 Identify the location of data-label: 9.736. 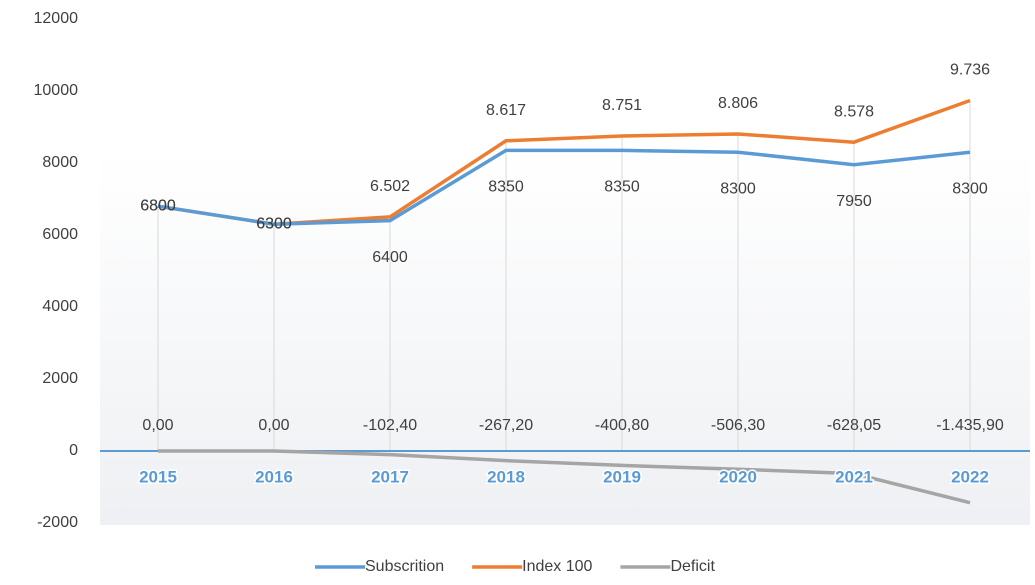
(970, 70).